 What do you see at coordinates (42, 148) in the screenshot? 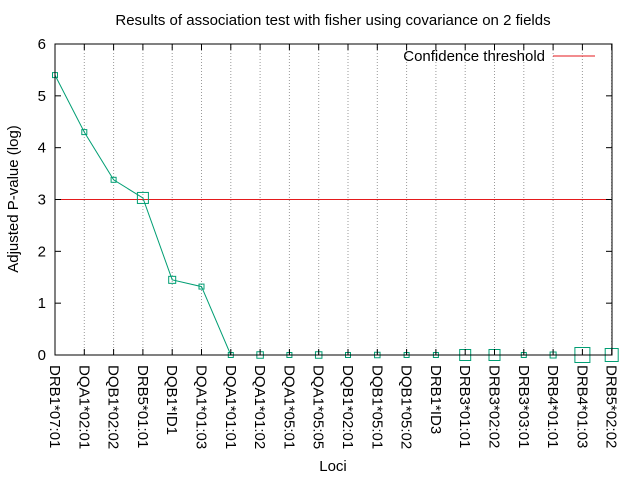
I see `y-tick-label: 4` at bounding box center [42, 148].